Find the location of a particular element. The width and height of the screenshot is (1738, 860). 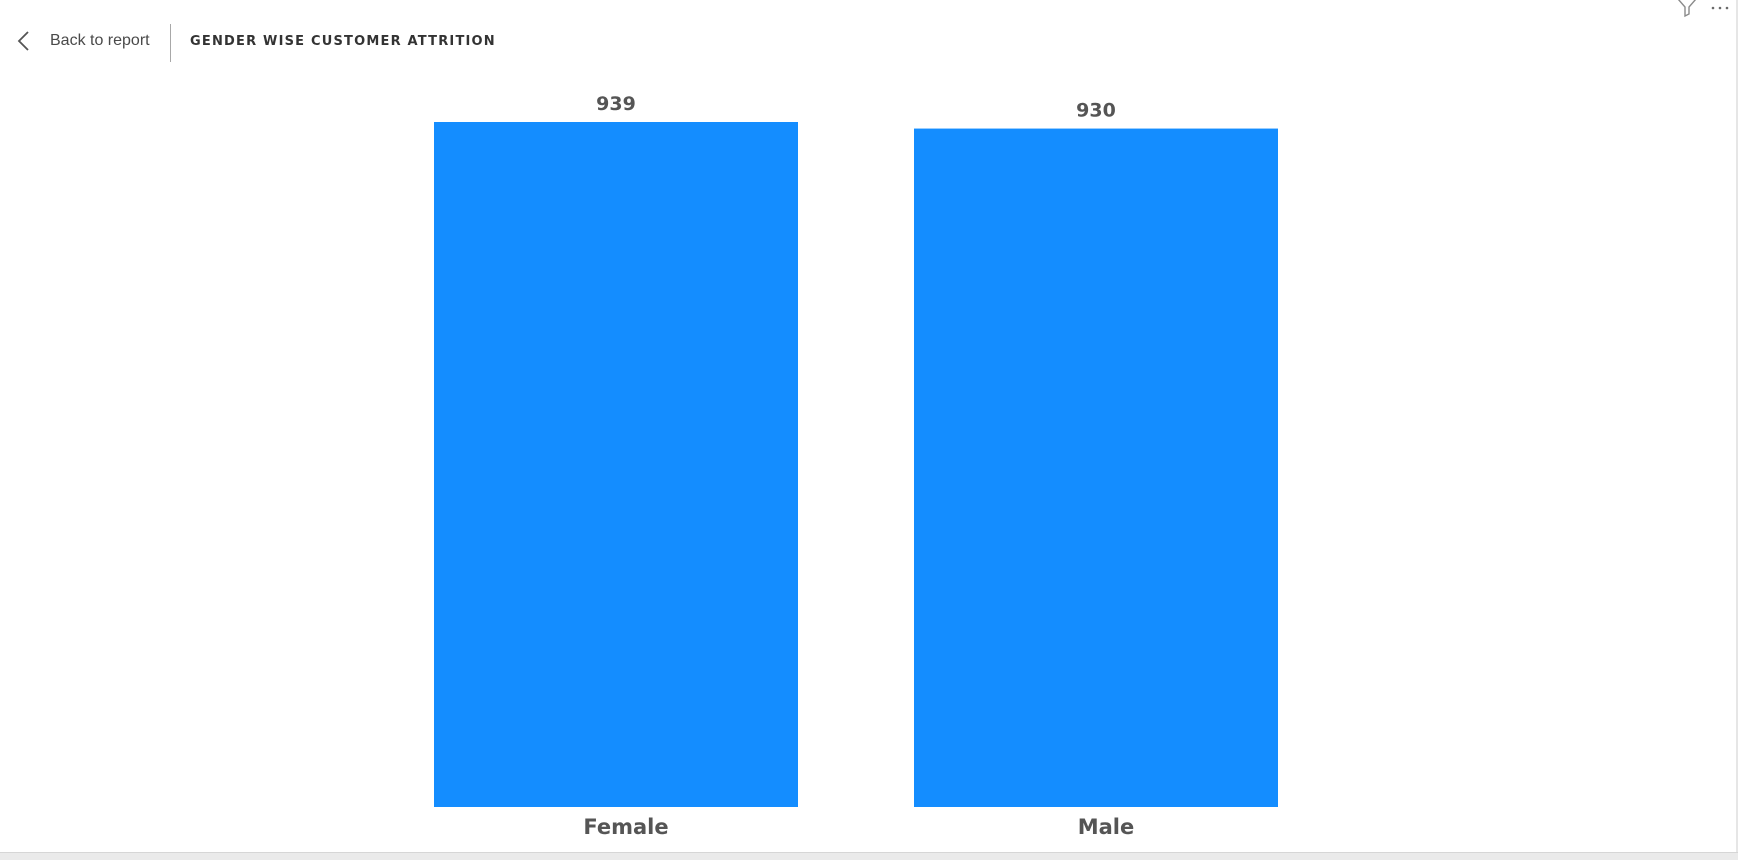

right-edge is located at coordinates (1737, 426).